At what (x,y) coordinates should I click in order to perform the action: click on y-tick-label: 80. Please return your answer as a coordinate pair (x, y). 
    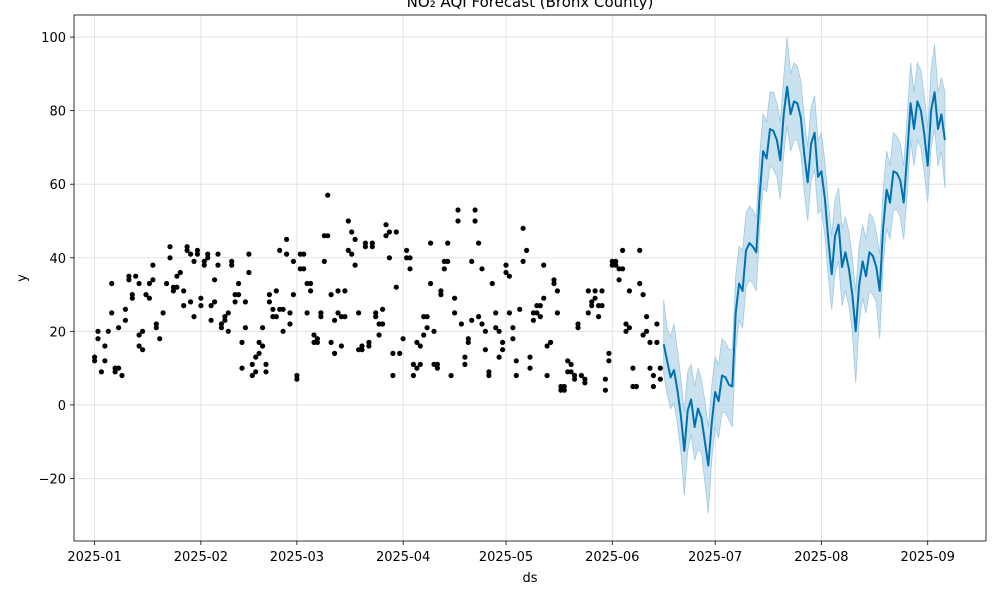
    Looking at the image, I should click on (57, 112).